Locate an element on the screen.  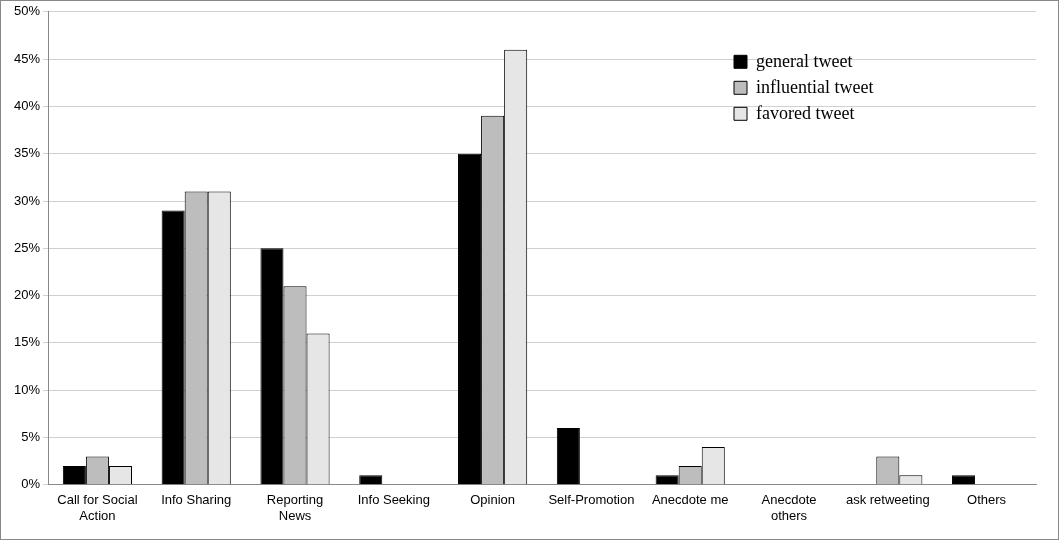
y-tick-label: 30% is located at coordinates (27, 200).